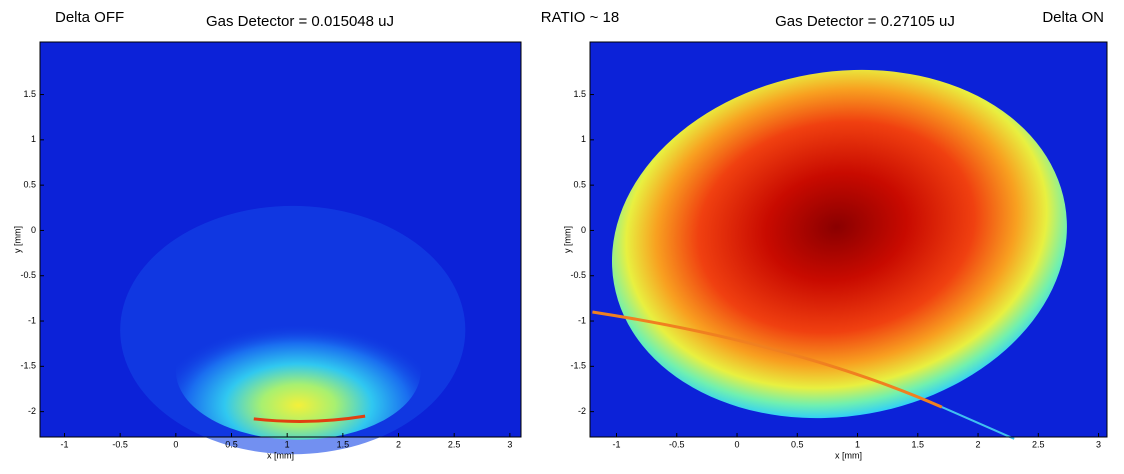  Describe the element at coordinates (298, 370) in the screenshot. I see `beam-spot` at that location.